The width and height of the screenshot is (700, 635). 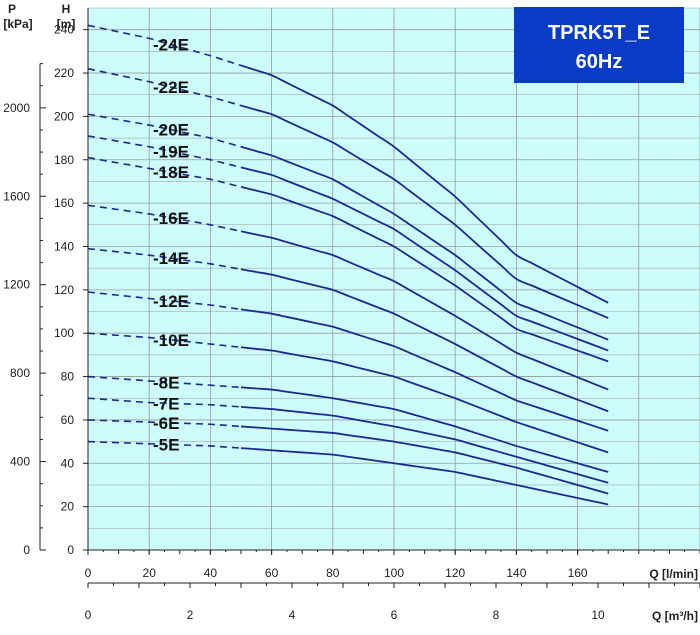 What do you see at coordinates (26, 550) in the screenshot?
I see `y2-tick-label: 0` at bounding box center [26, 550].